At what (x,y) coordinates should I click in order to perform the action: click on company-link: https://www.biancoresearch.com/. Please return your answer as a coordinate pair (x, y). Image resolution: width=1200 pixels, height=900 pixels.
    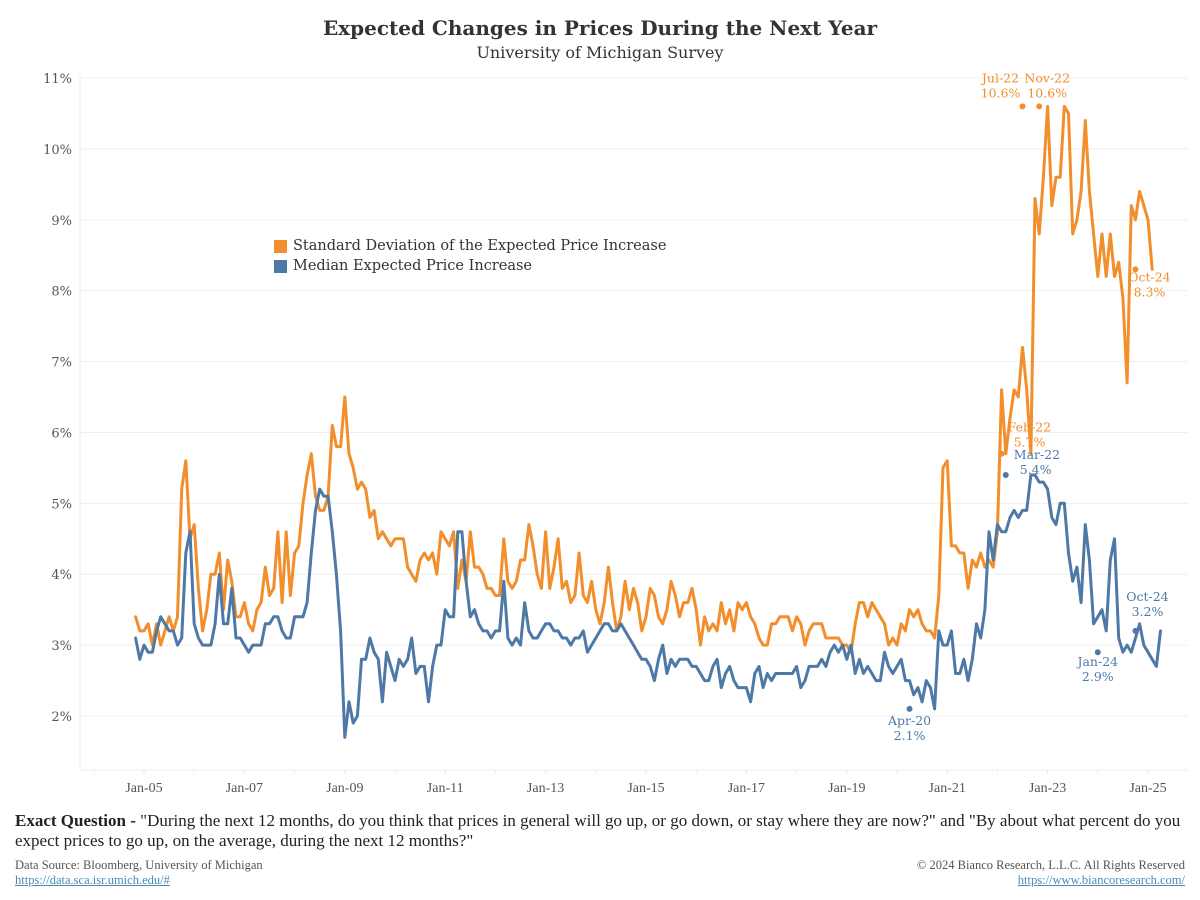
    Looking at the image, I should click on (1101, 880).